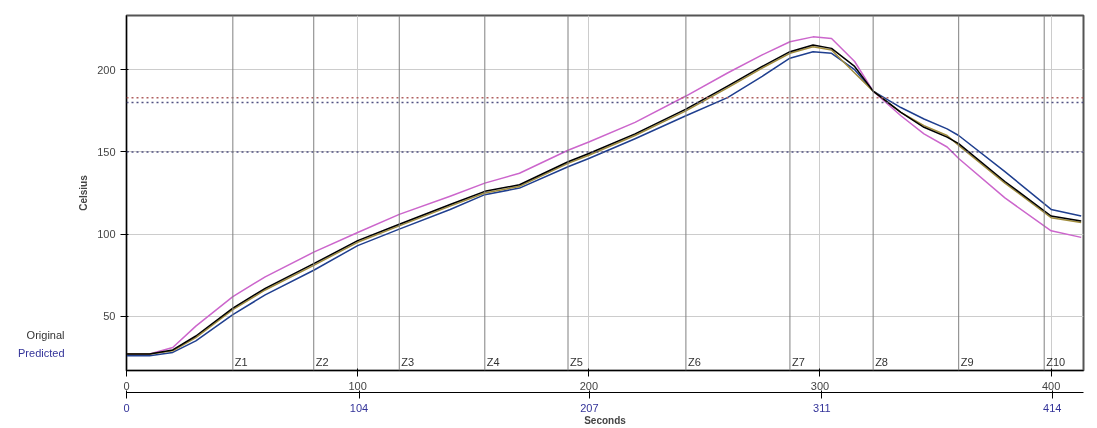 The image size is (1097, 428). Describe the element at coordinates (45, 334) in the screenshot. I see `text: Original` at that location.